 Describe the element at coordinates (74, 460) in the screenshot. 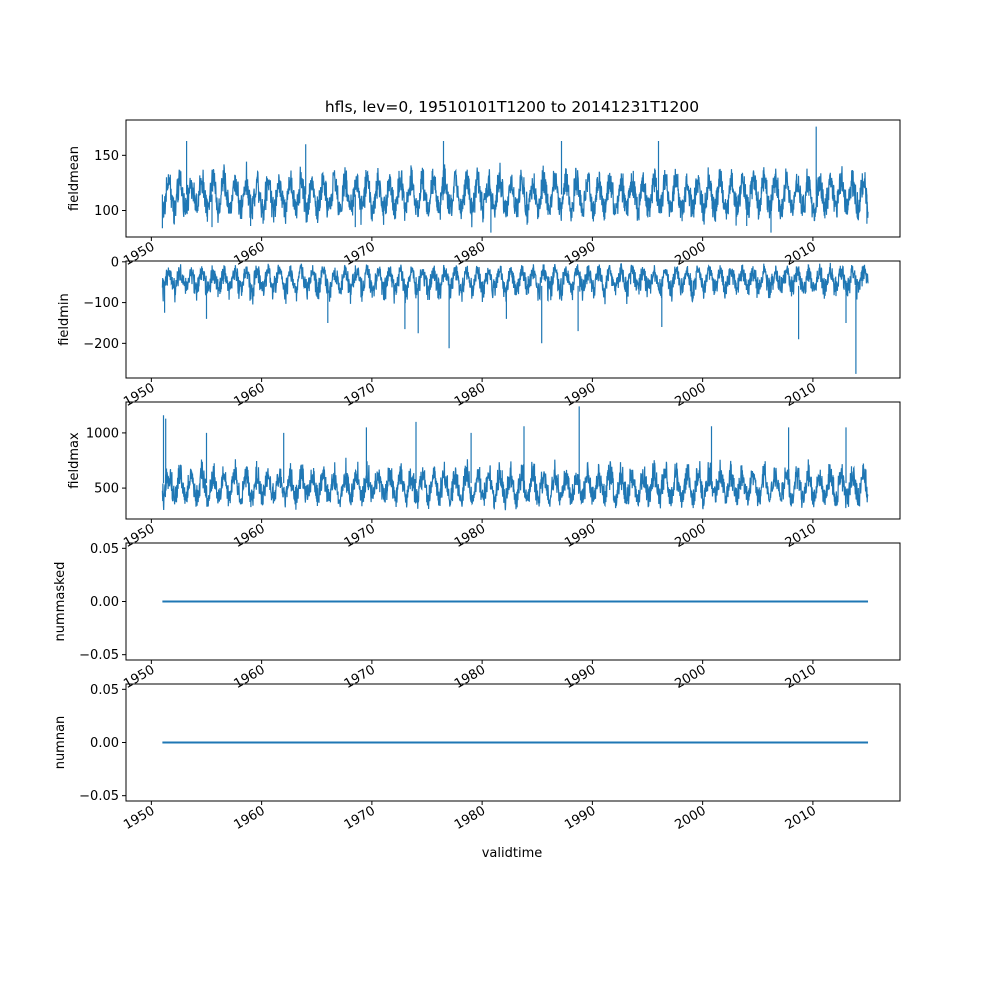

I see `y-axis-label: fieldmax` at that location.